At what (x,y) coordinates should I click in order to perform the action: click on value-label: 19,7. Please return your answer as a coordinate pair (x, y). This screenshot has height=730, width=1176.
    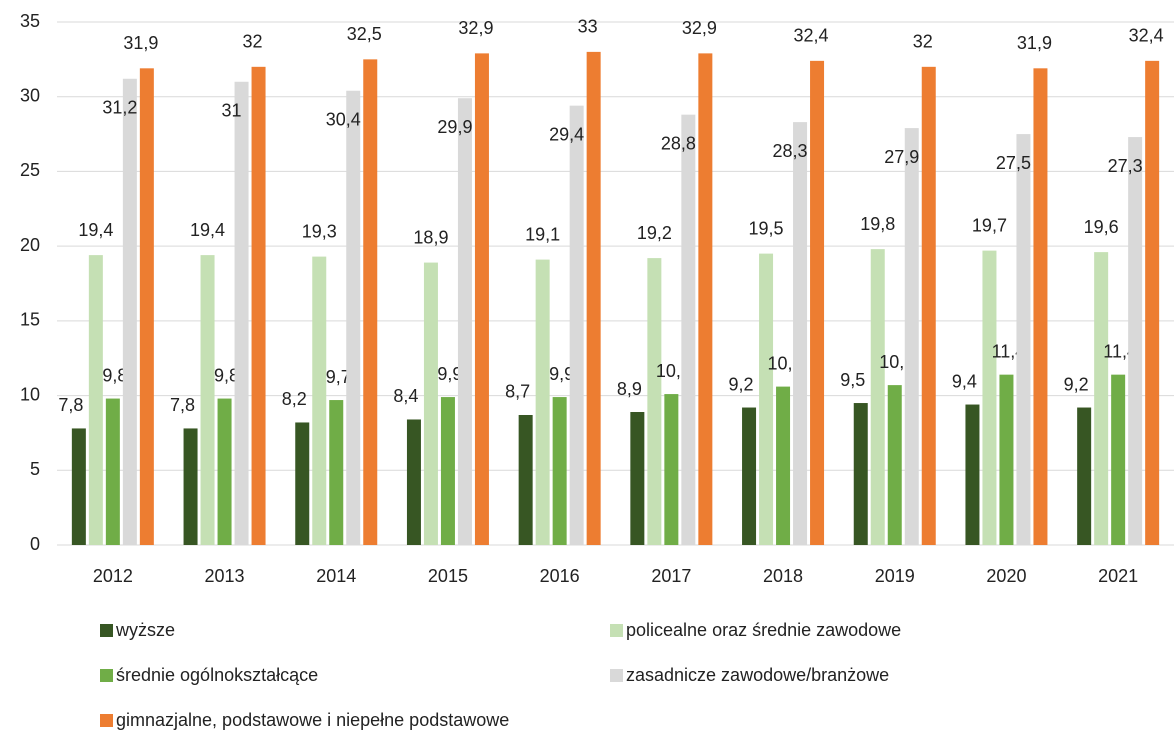
    Looking at the image, I should click on (989, 225).